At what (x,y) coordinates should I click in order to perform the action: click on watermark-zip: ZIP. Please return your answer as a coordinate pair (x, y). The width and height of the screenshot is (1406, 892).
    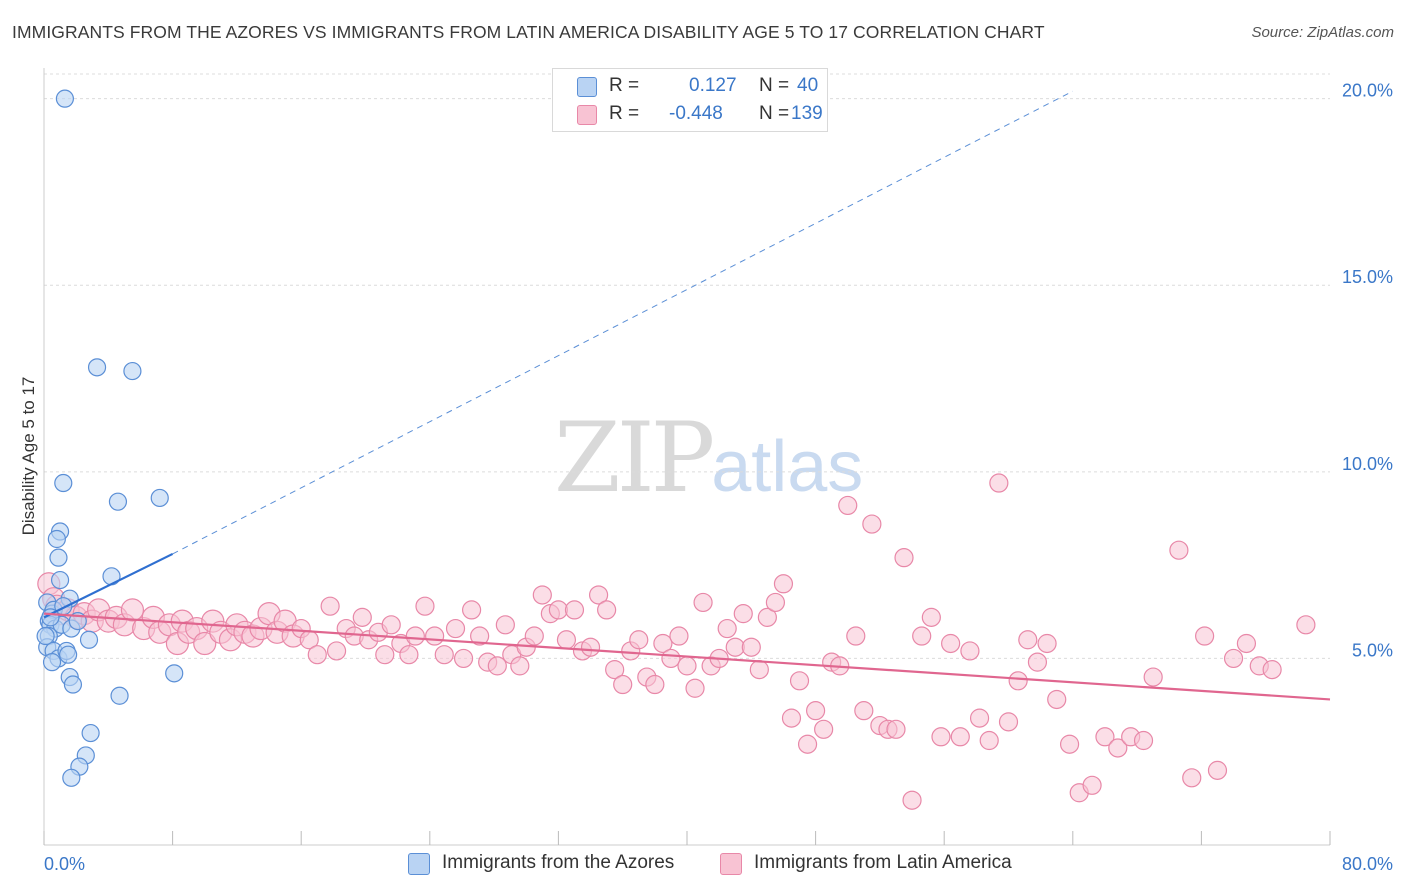
    Looking at the image, I should click on (634, 458).